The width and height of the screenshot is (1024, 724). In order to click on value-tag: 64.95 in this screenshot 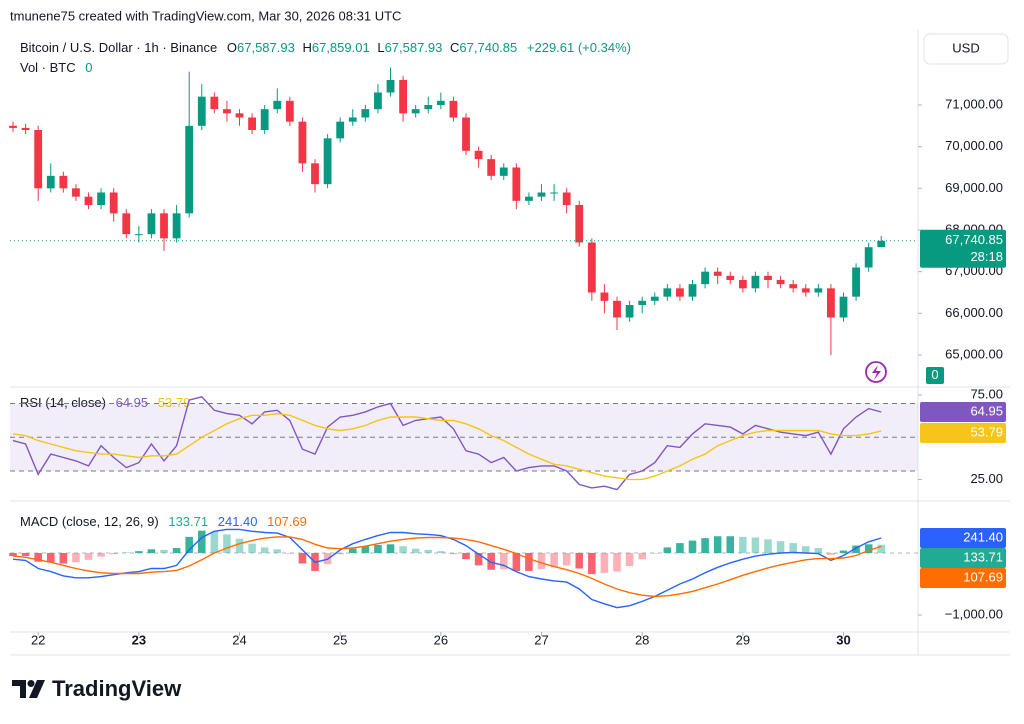, I will do `click(963, 412)`.